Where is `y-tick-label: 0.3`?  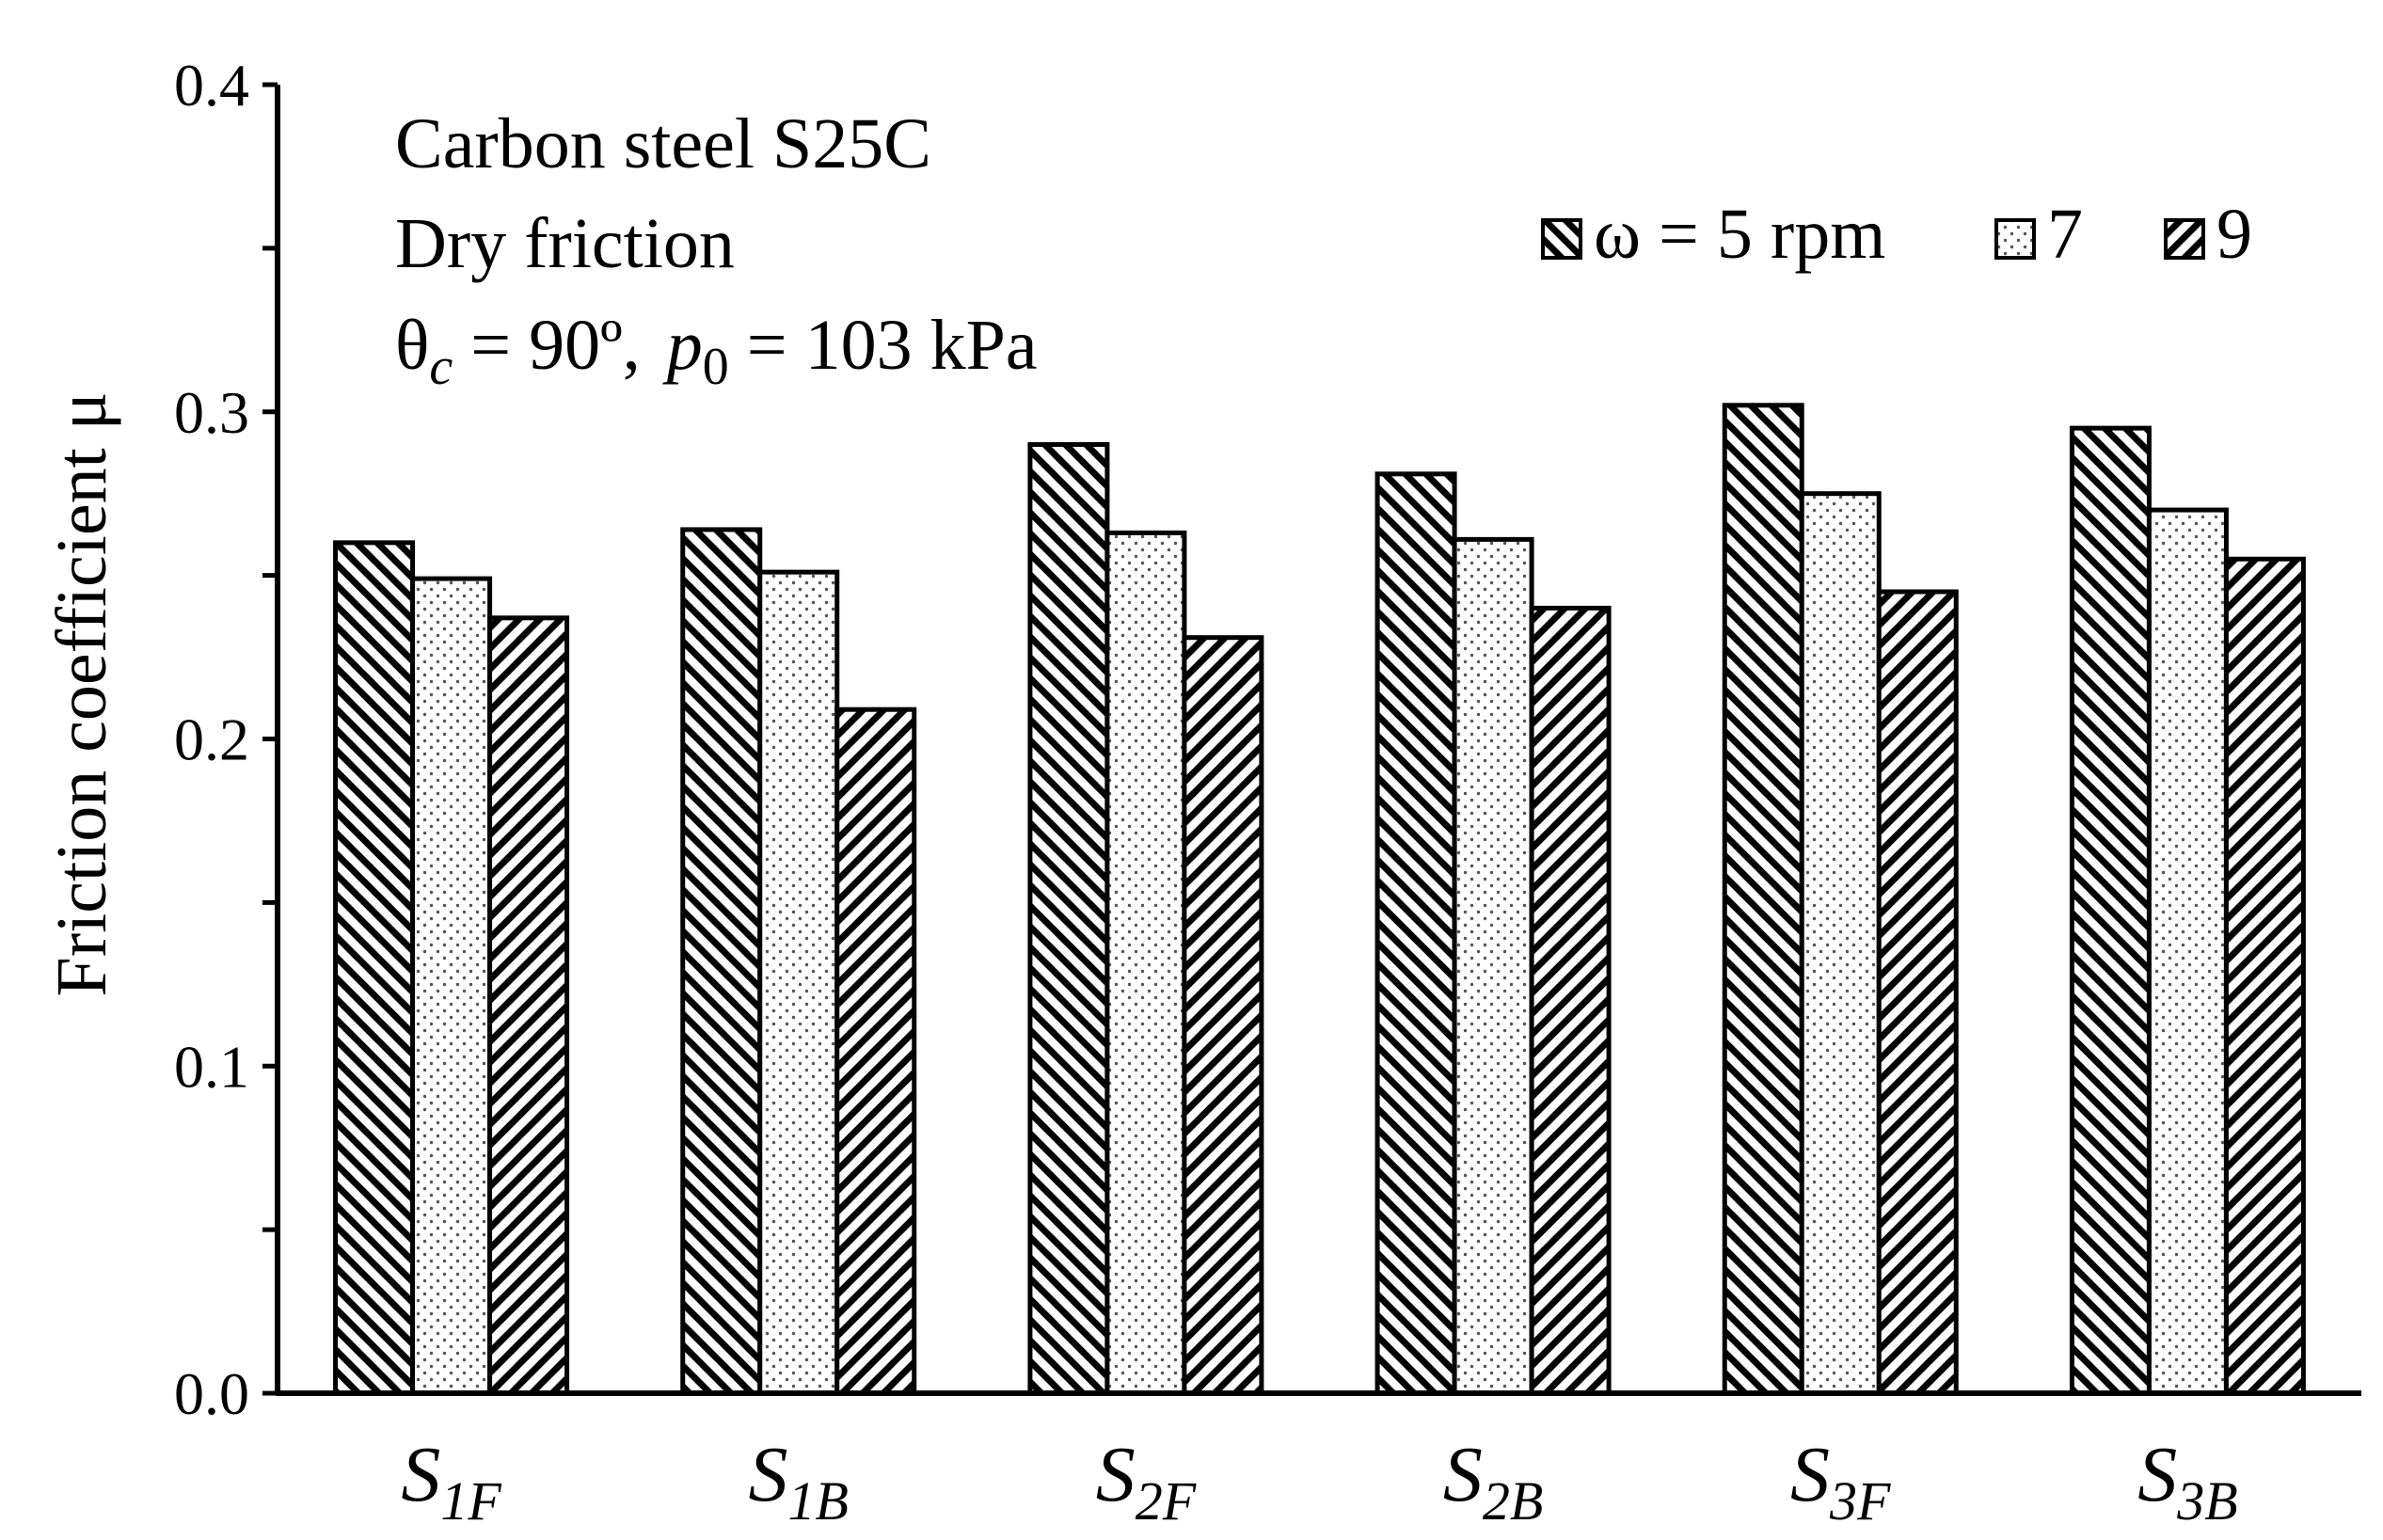 y-tick-label: 0.3 is located at coordinates (211, 412).